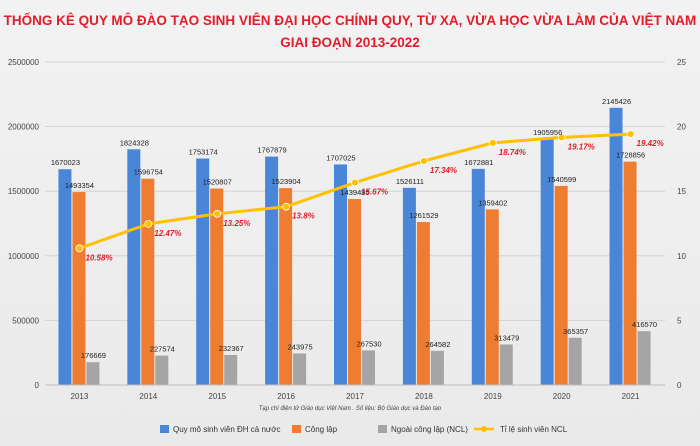 This screenshot has height=446, width=700. What do you see at coordinates (492, 202) in the screenshot?
I see `bar-value-label: 1359402` at bounding box center [492, 202].